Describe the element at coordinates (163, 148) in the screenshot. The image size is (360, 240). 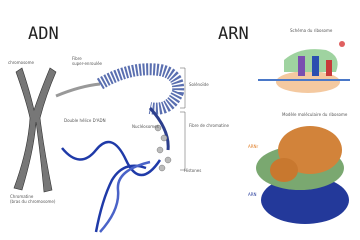
I see `nucleosomes` at that location.